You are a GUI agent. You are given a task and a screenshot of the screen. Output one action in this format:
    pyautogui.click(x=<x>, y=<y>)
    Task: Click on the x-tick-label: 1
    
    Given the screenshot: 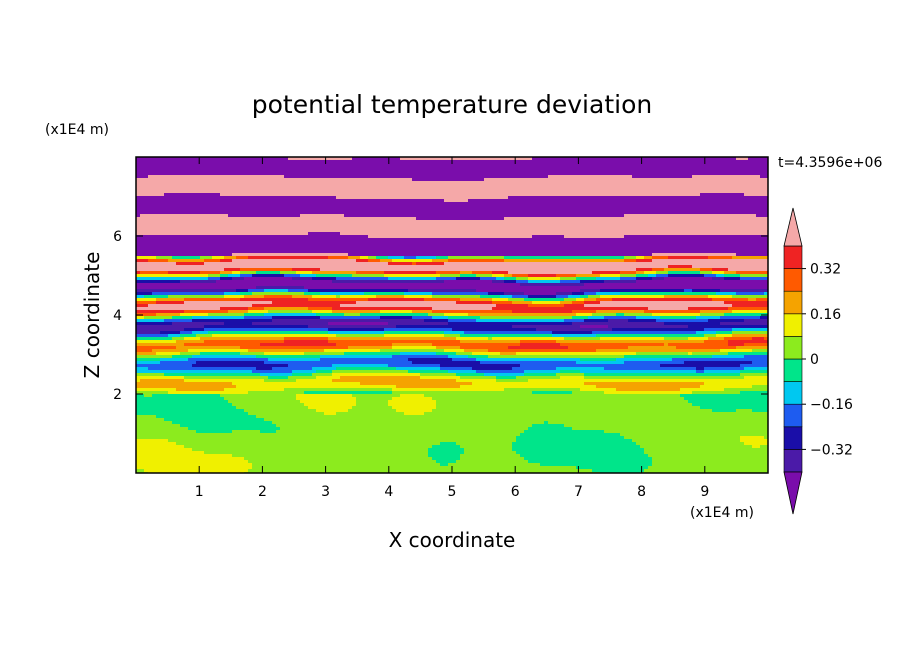 What is the action you would take?
    pyautogui.click(x=199, y=492)
    